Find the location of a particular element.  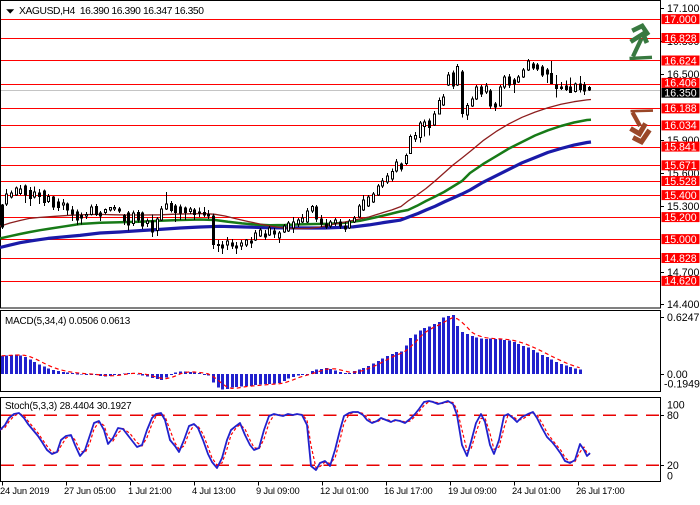

svg-text: 16.406 is located at coordinates (680, 84).